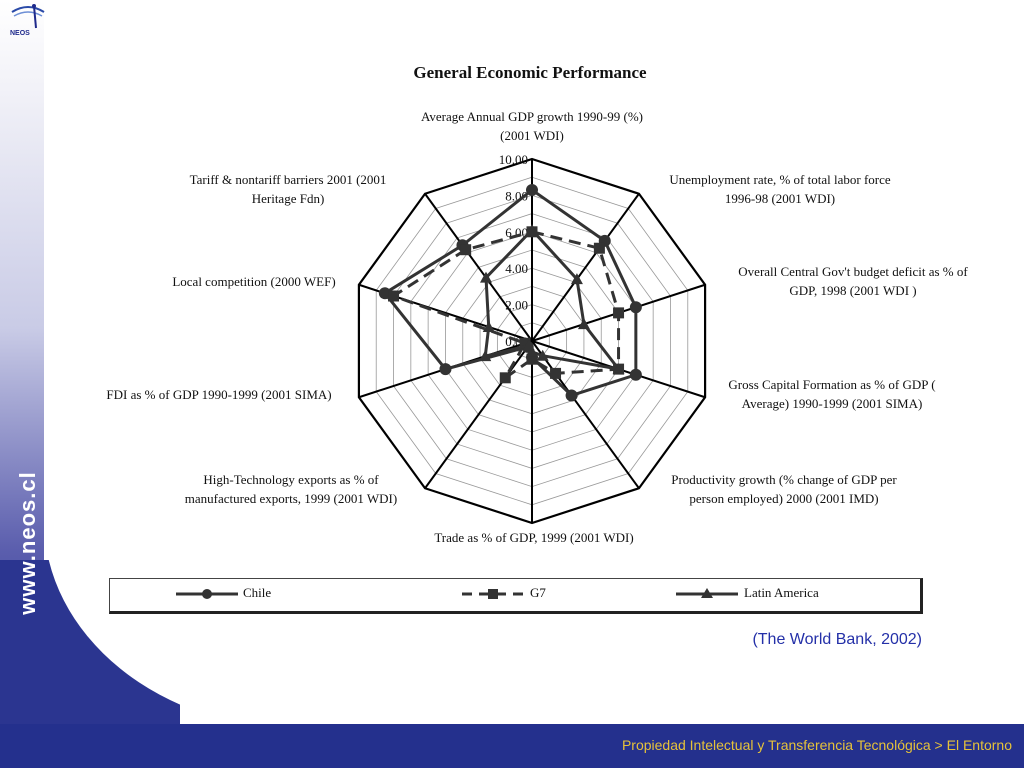  I want to click on axis-label-line: (2001 WDI), so click(532, 135).